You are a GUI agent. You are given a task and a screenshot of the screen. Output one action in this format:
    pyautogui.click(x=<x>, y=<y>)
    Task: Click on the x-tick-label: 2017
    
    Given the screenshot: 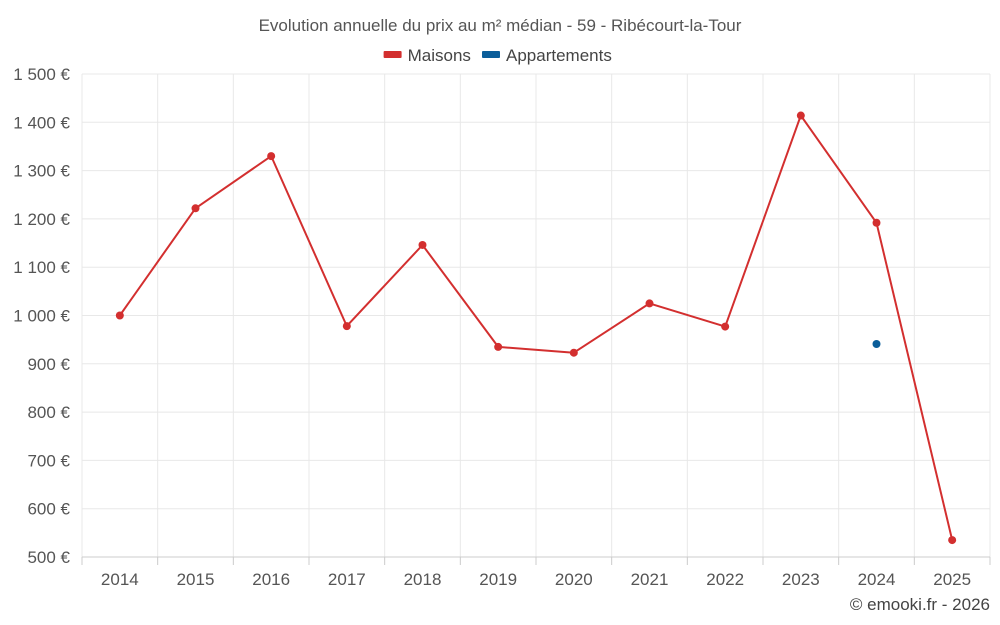 What is the action you would take?
    pyautogui.click(x=347, y=579)
    